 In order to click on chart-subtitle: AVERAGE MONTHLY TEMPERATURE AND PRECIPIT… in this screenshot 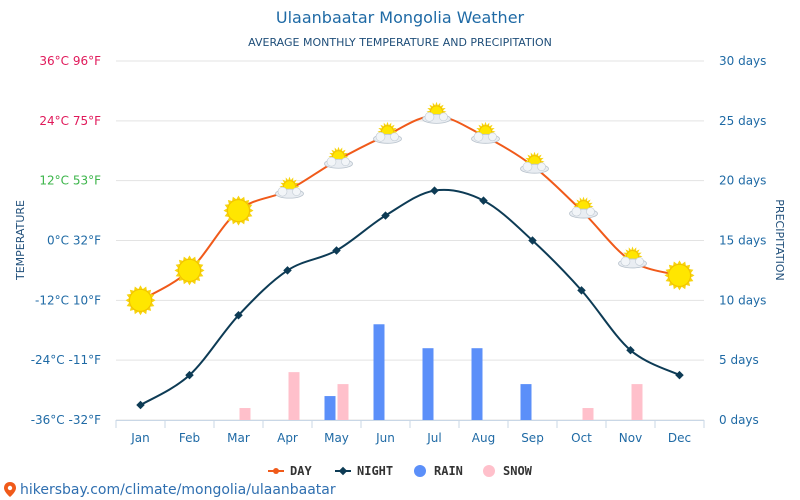, I will do `click(400, 42)`.